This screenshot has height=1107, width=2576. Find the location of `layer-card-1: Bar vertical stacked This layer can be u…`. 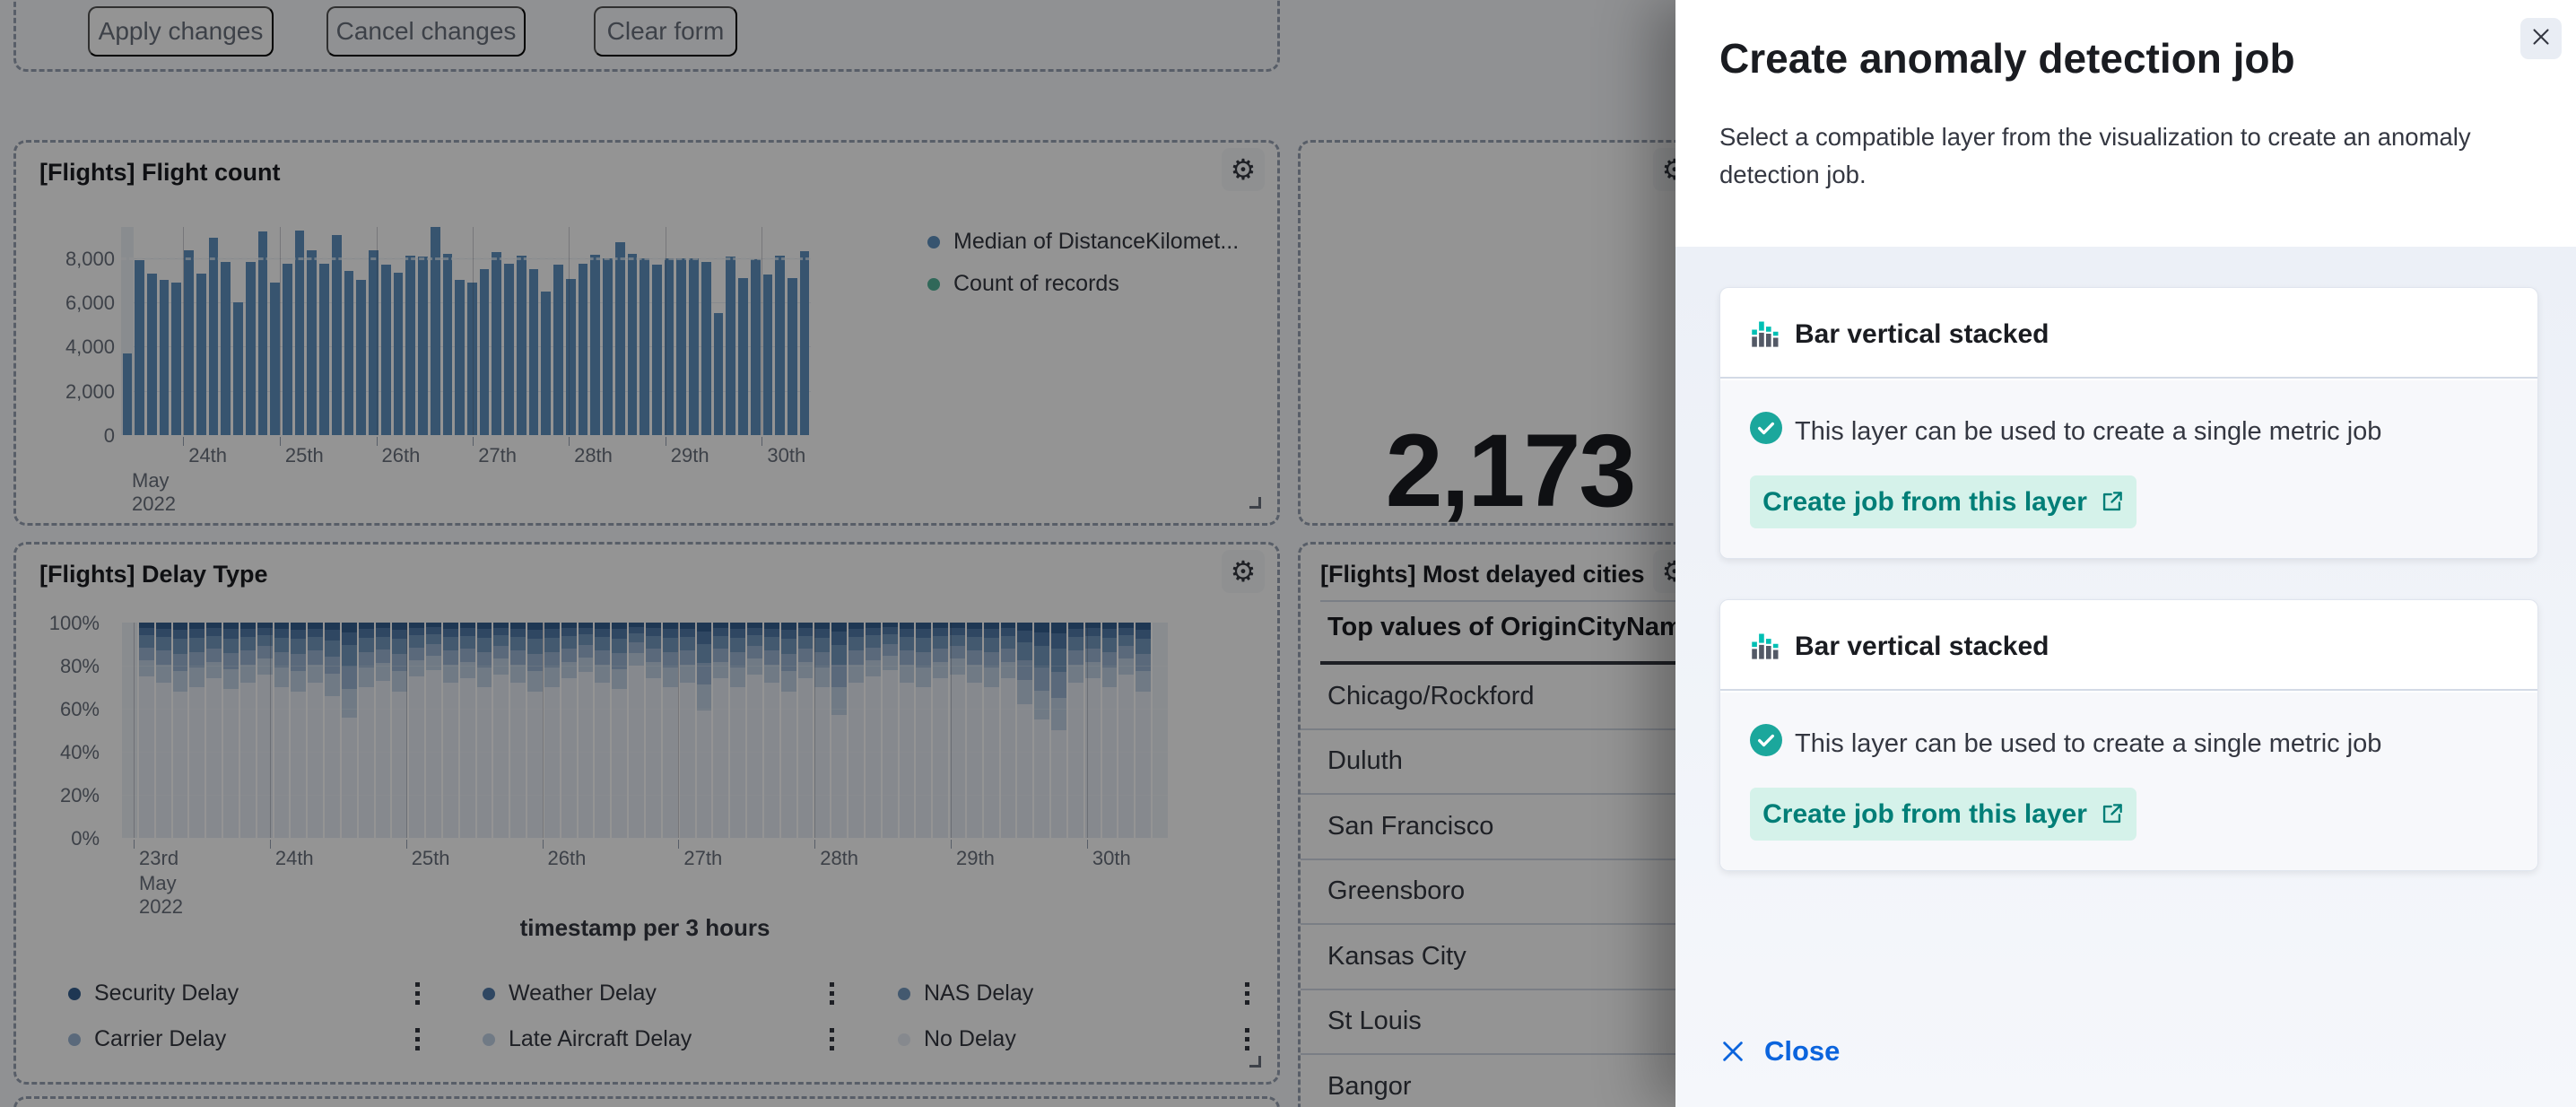

layer-card-1: Bar vertical stacked This layer can be u… is located at coordinates (2128, 423).